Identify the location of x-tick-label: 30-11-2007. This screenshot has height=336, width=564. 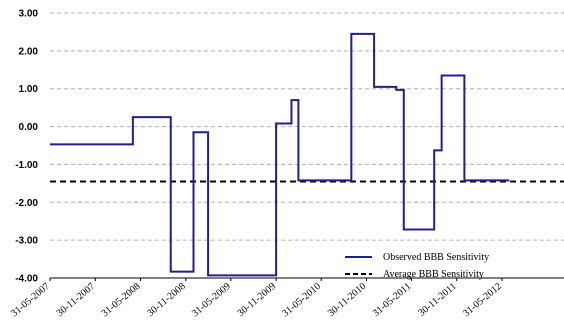
(76, 300).